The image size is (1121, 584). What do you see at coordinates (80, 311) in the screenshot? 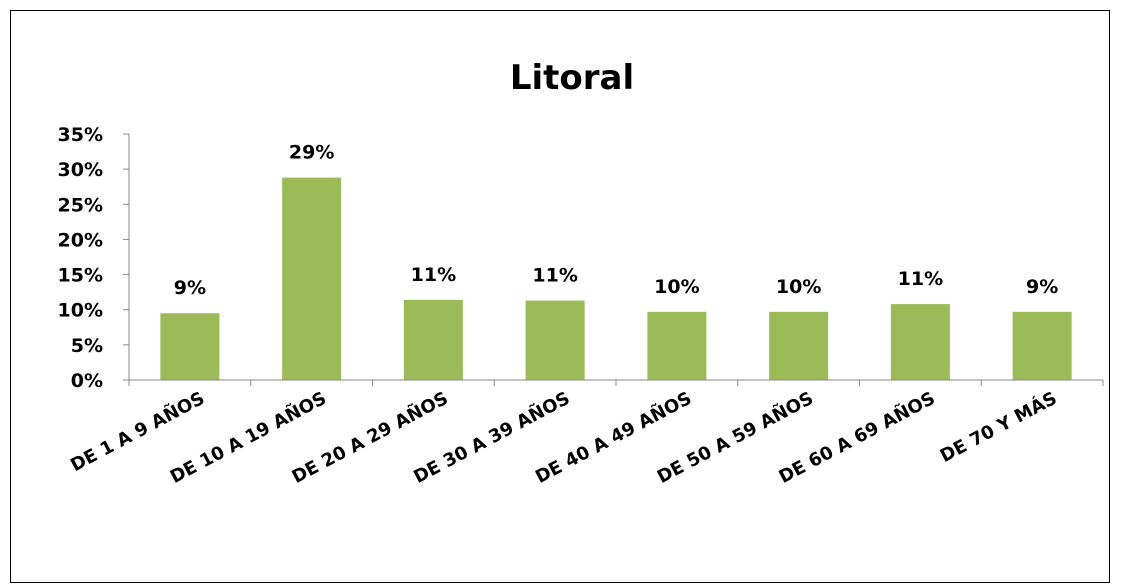
I see `y-tick-label: 10%` at bounding box center [80, 311].